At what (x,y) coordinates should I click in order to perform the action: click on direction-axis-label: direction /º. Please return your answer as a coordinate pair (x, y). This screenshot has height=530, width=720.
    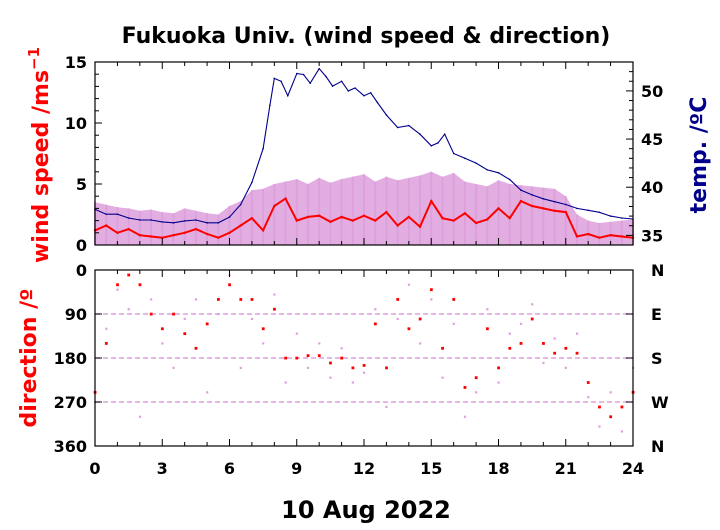
    Looking at the image, I should click on (29, 357).